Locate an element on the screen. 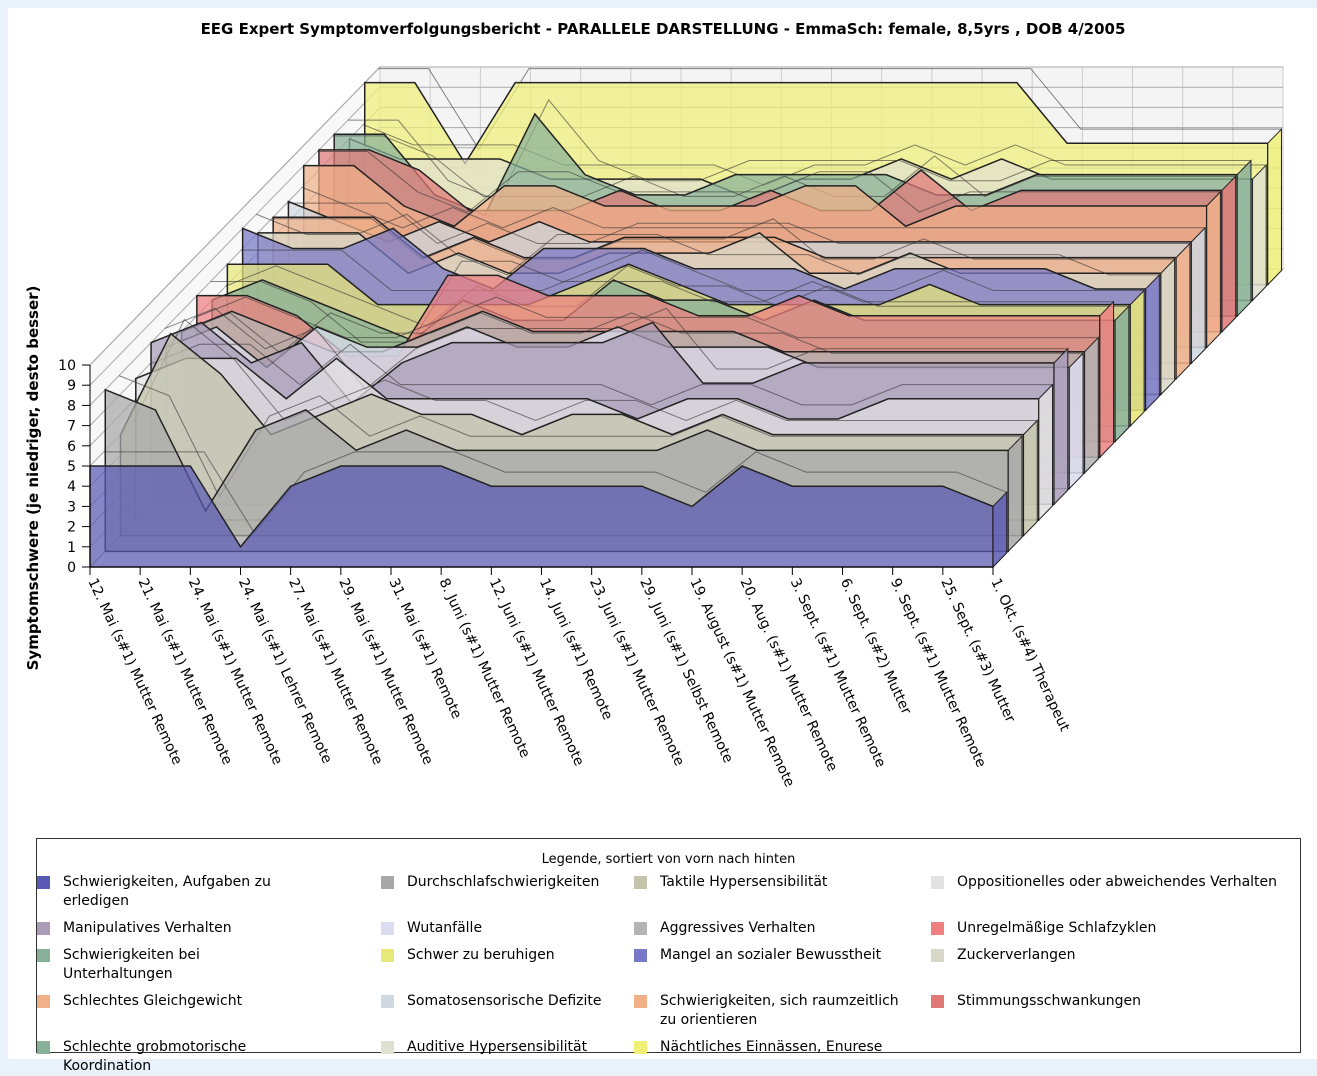 The width and height of the screenshot is (1317, 1076). legend-label: Unregelmäßige Schlafzyklen is located at coordinates (1057, 928).